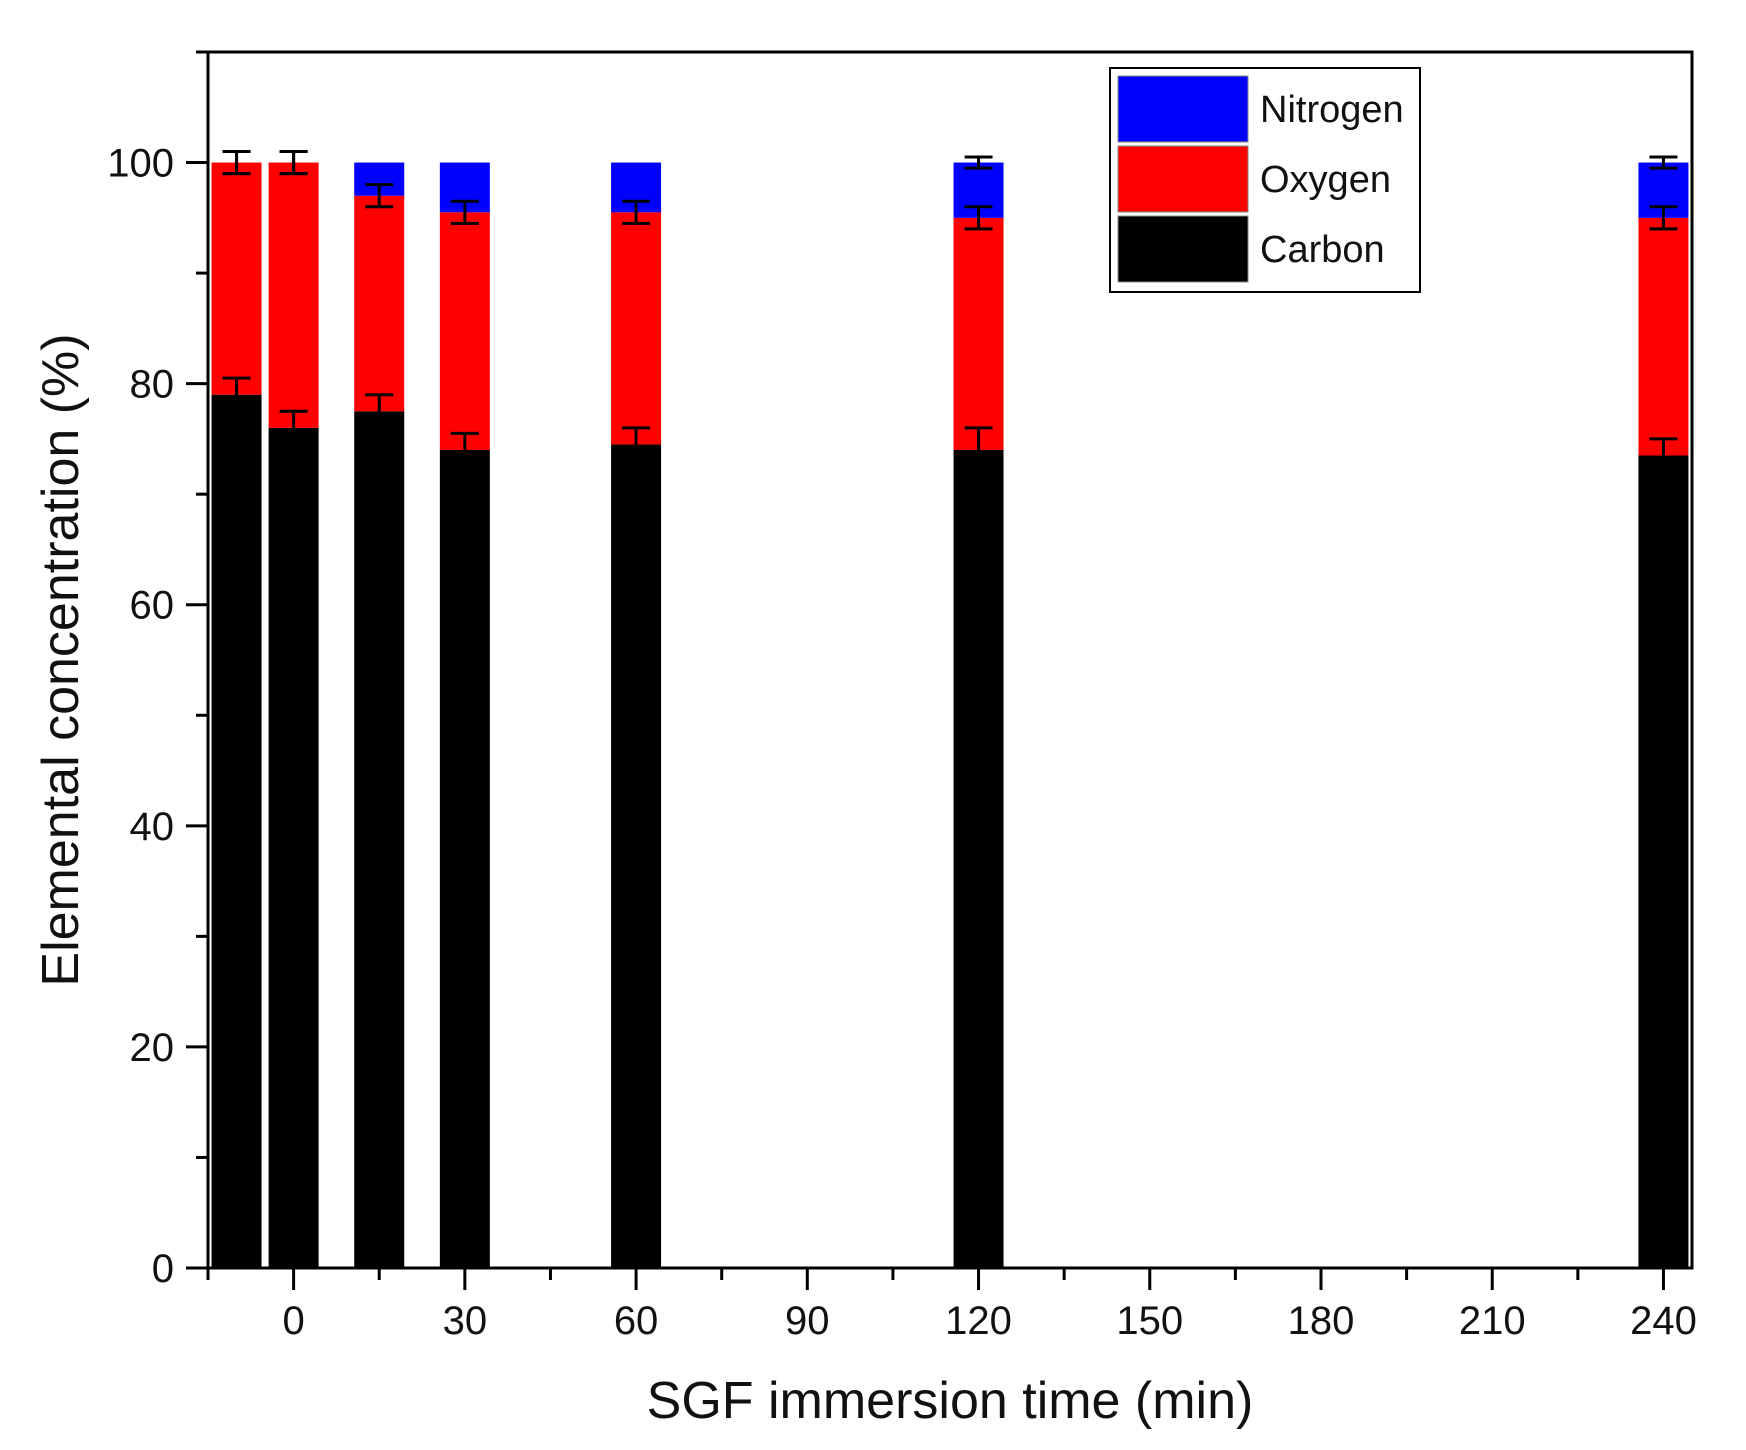  What do you see at coordinates (61, 659) in the screenshot?
I see `y-axis-title: Elemental concentration (%)` at bounding box center [61, 659].